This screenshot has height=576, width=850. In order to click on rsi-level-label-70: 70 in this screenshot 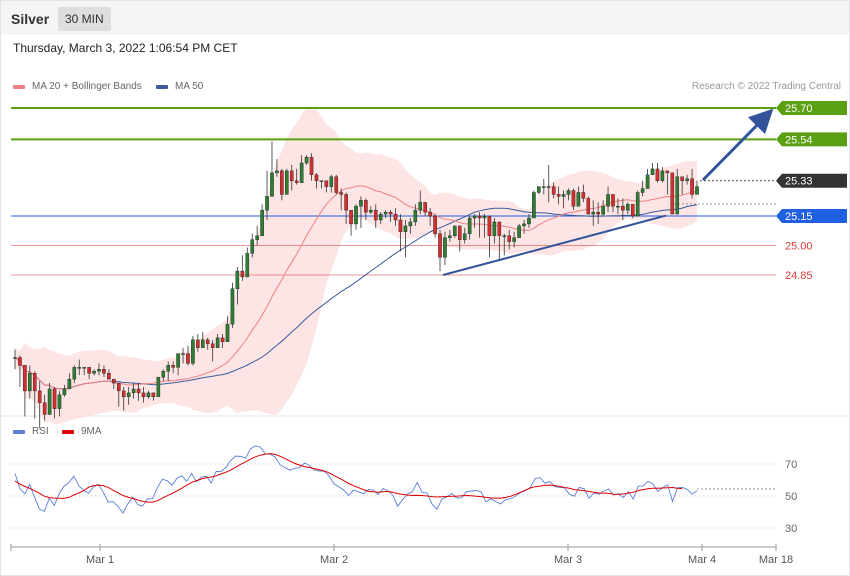, I will do `click(791, 465)`.